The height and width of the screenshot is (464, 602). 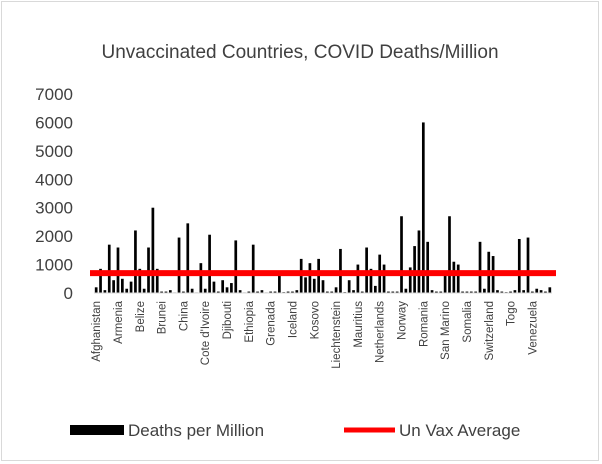 What do you see at coordinates (403, 320) in the screenshot?
I see `x-tick-label: Norway` at bounding box center [403, 320].